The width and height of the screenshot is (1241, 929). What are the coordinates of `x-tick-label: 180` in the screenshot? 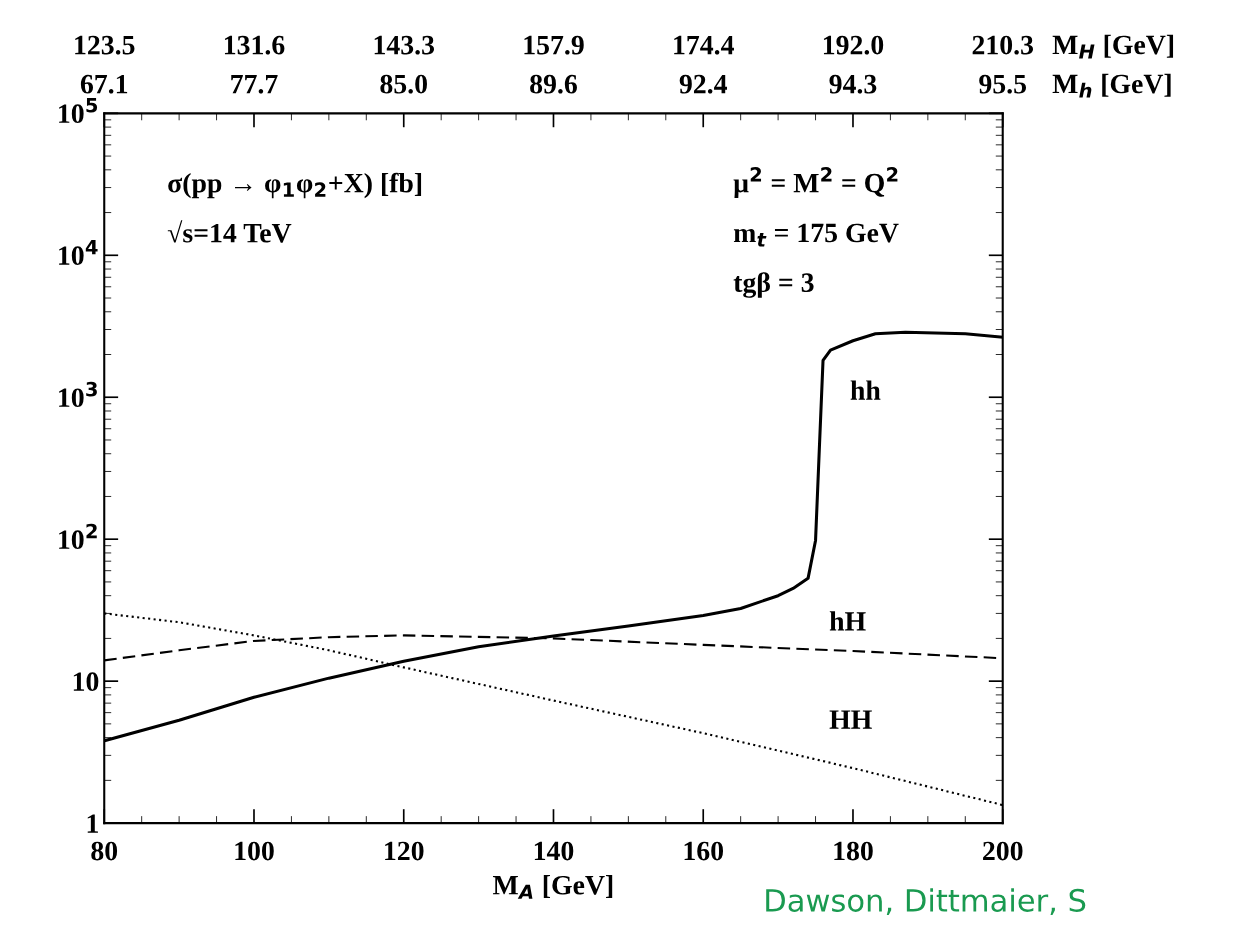 It's located at (853, 851).